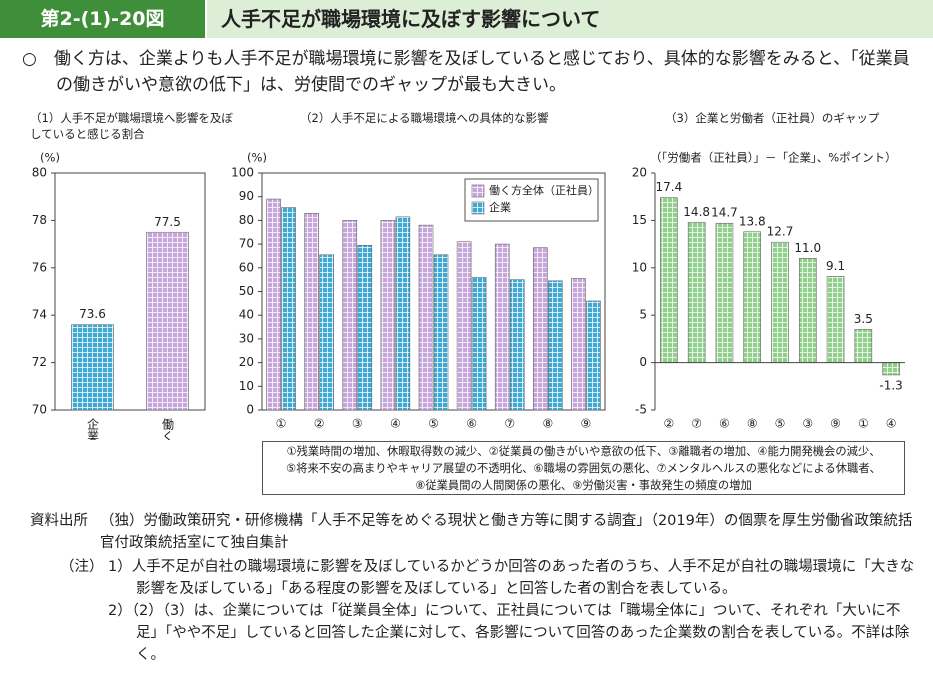 Image resolution: width=933 pixels, height=677 pixels. Describe the element at coordinates (39, 220) in the screenshot. I see `y-tick-label: 78` at that location.